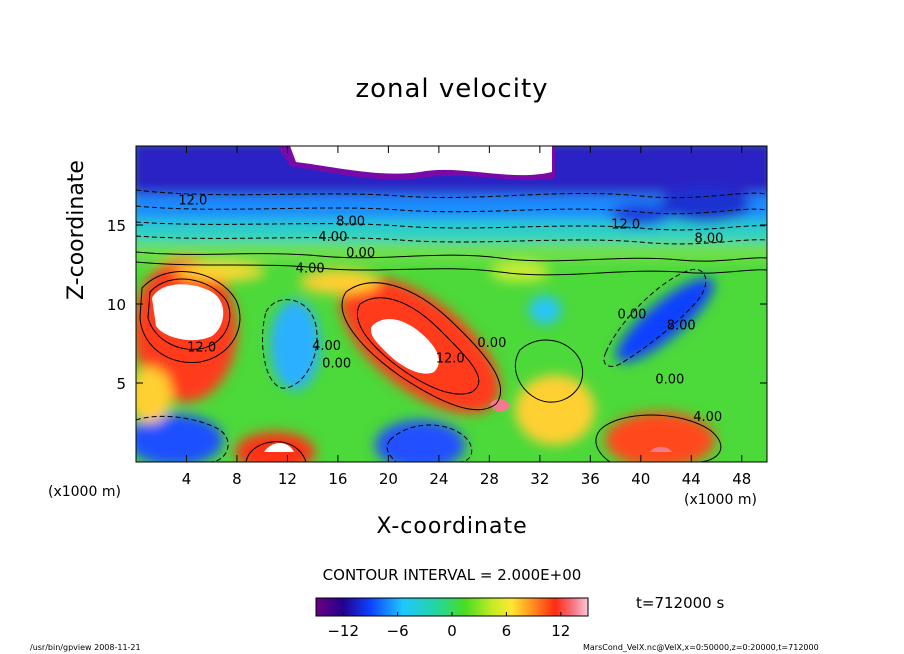 The width and height of the screenshot is (904, 654). I want to click on x-tick-label: 4, so click(187, 479).